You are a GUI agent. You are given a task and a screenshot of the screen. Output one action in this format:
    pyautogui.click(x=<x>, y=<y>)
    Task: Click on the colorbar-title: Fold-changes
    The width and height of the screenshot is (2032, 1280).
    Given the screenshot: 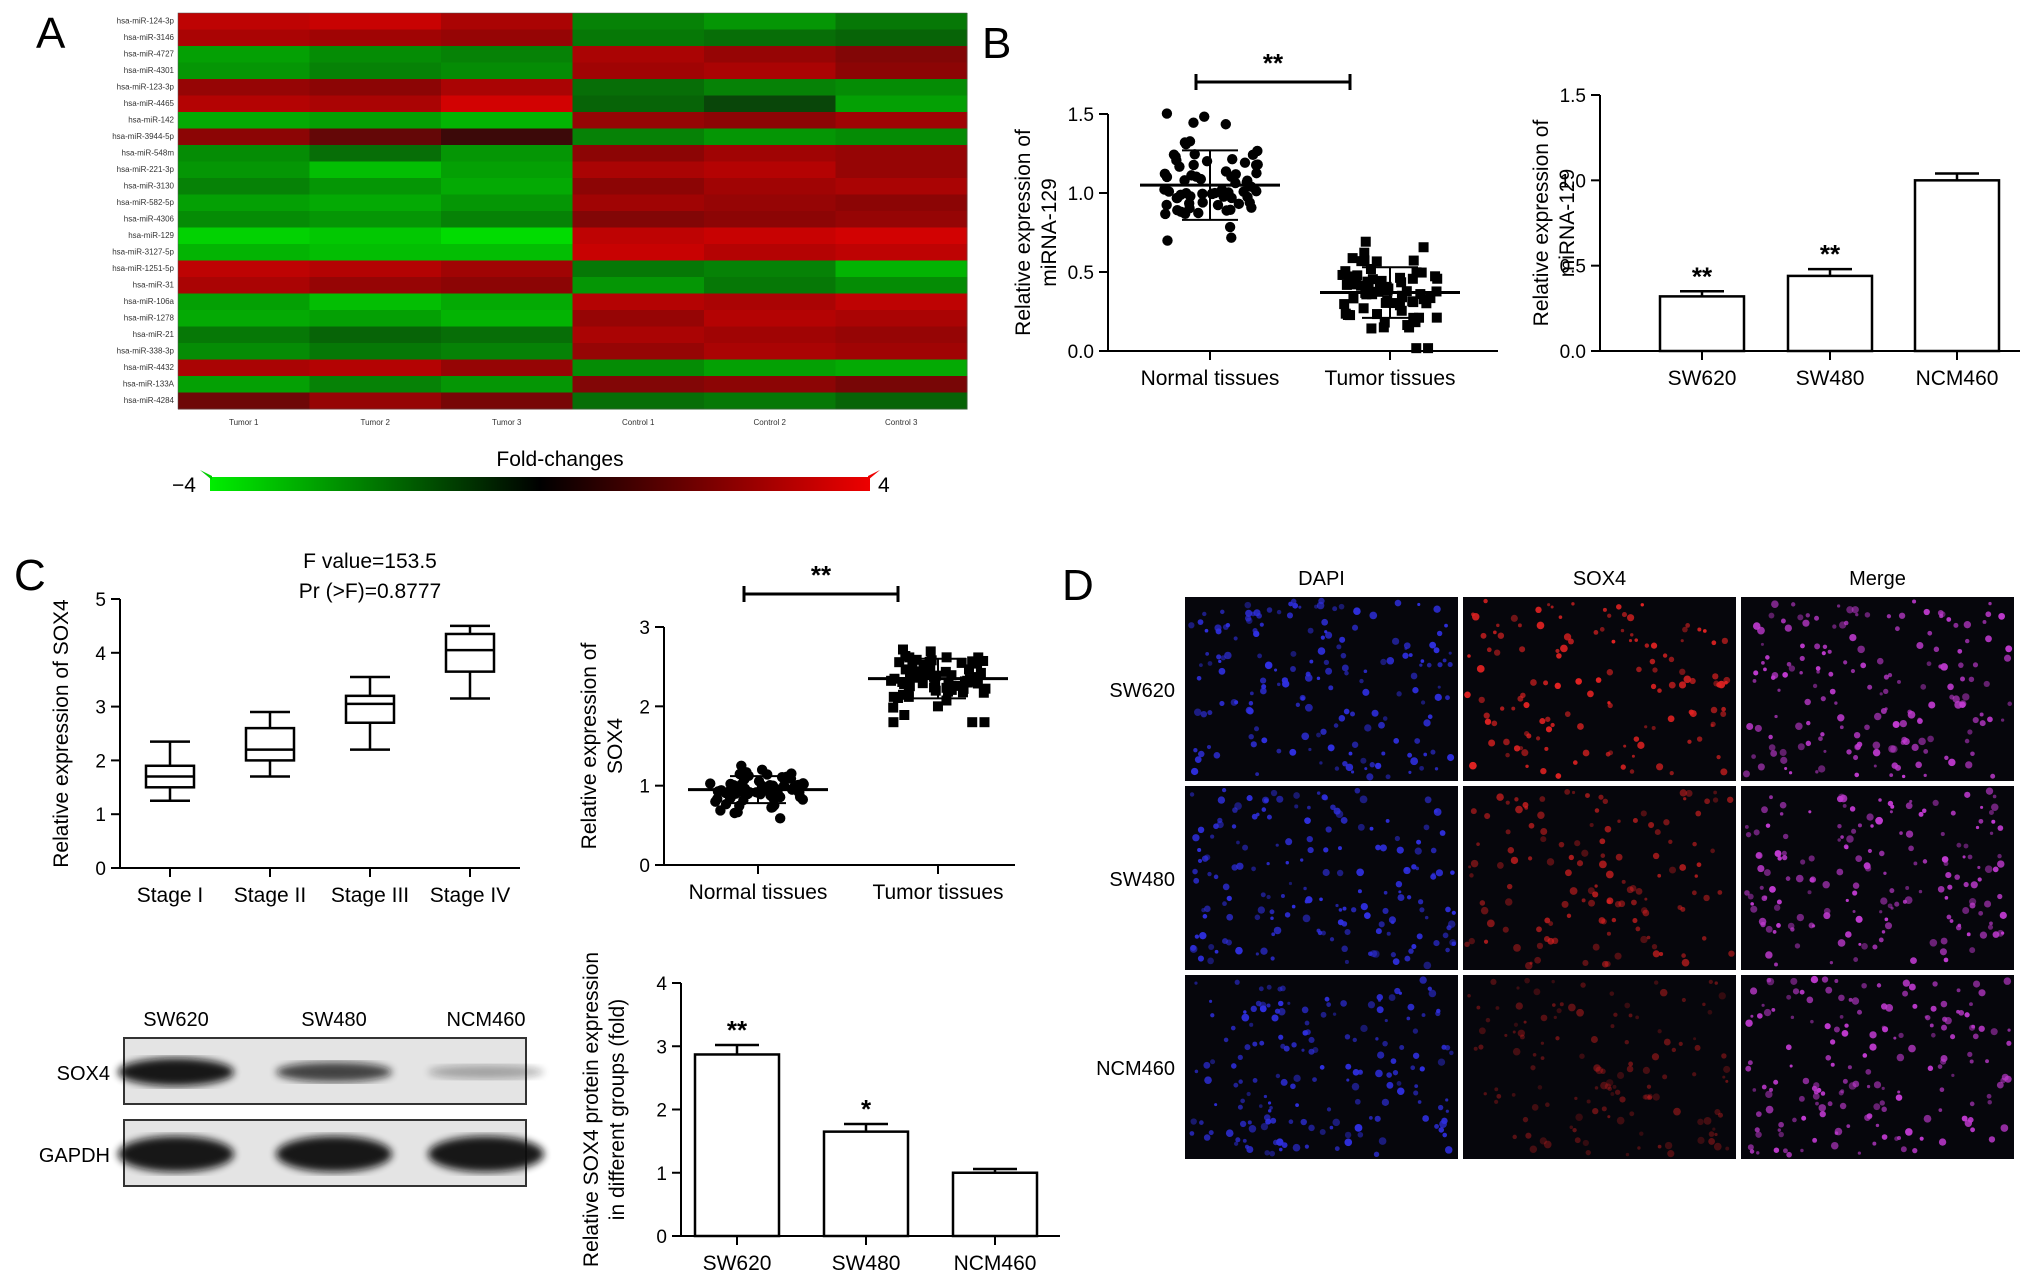 What is the action you would take?
    pyautogui.click(x=559, y=459)
    